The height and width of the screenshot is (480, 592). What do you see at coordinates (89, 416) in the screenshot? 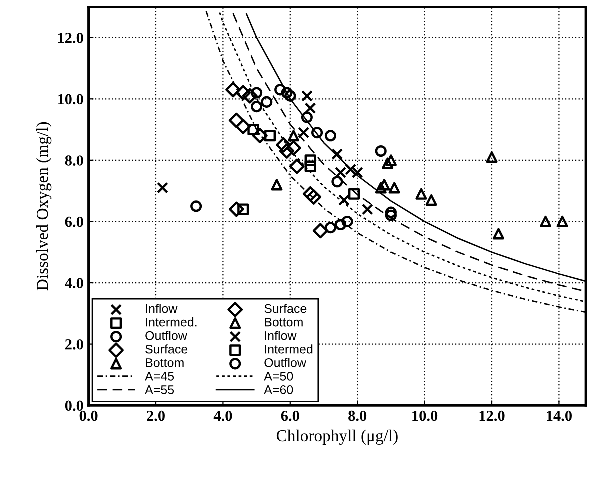
I see `x-tick-label: 0.0` at bounding box center [89, 416].